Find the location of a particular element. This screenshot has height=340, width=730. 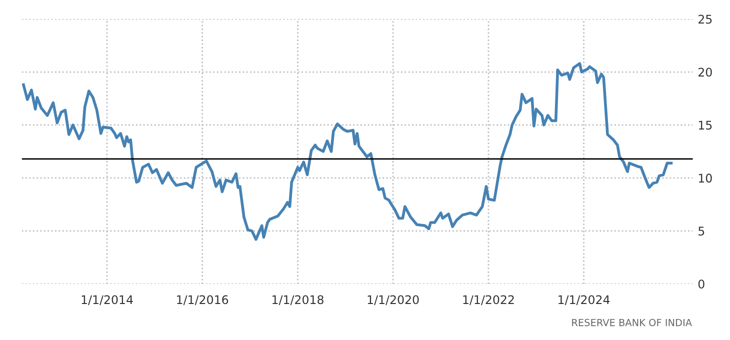

y-tick-label: 20 is located at coordinates (705, 72).